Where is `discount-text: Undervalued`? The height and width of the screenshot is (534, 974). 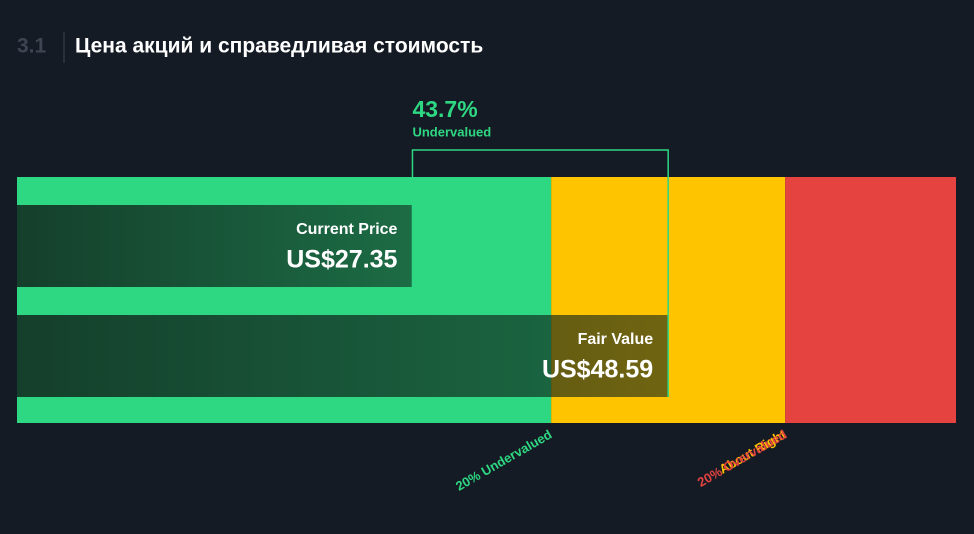 discount-text: Undervalued is located at coordinates (451, 131).